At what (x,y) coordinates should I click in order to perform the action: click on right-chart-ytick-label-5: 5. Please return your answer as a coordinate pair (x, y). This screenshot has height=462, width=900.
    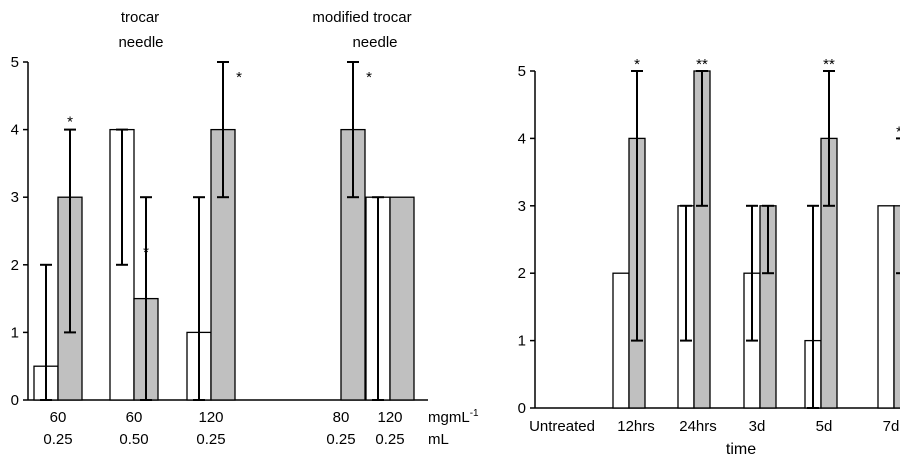
    Looking at the image, I should click on (522, 71).